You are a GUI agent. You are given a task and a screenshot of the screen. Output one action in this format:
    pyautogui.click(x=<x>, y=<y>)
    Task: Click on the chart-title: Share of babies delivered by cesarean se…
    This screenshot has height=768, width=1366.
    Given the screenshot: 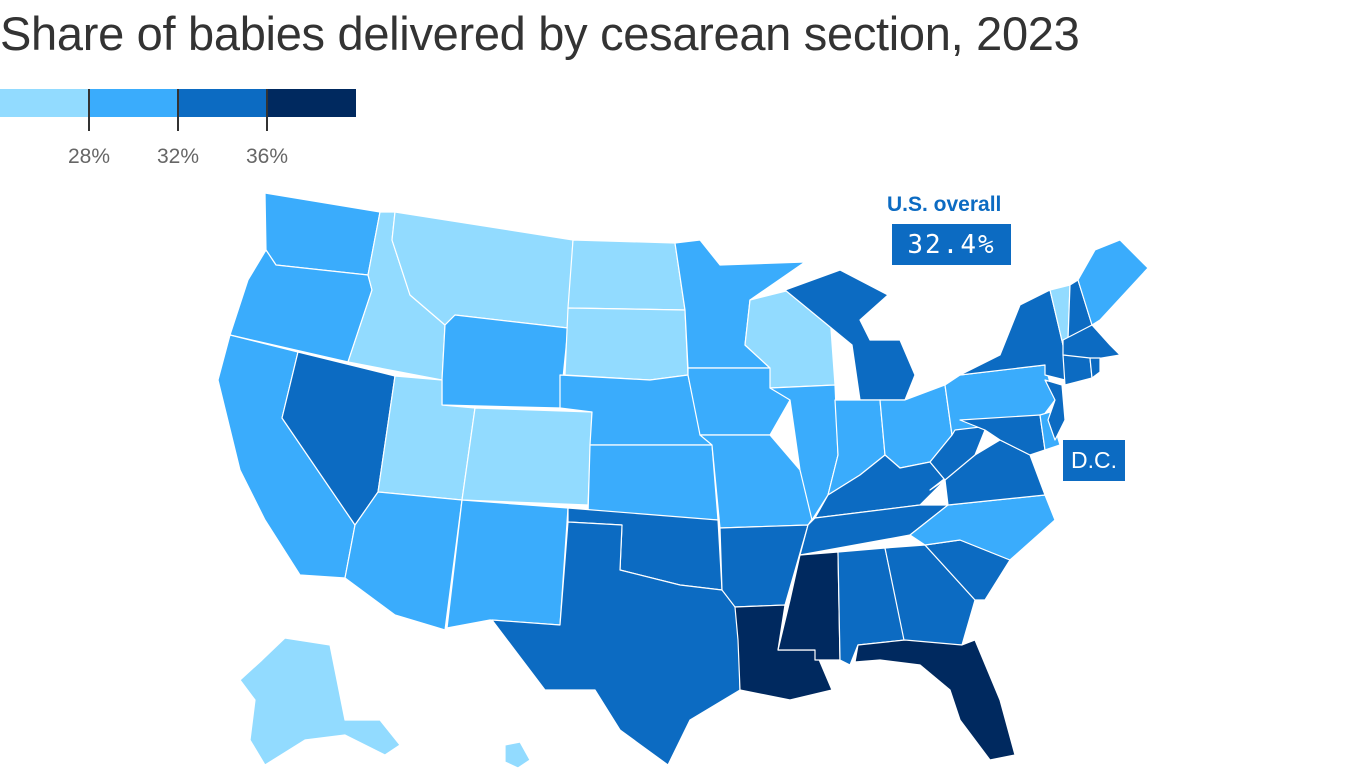 What is the action you would take?
    pyautogui.click(x=540, y=33)
    